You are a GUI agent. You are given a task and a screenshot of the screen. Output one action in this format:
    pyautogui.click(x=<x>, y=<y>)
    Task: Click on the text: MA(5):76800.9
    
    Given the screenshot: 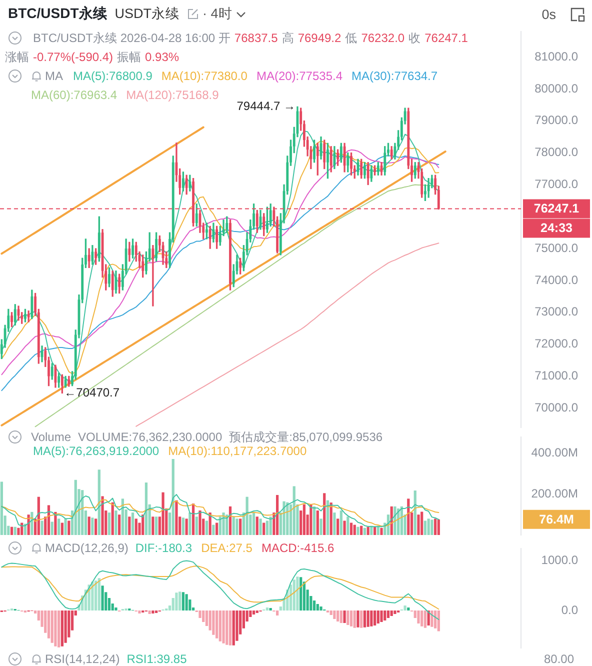 What is the action you would take?
    pyautogui.click(x=112, y=76)
    